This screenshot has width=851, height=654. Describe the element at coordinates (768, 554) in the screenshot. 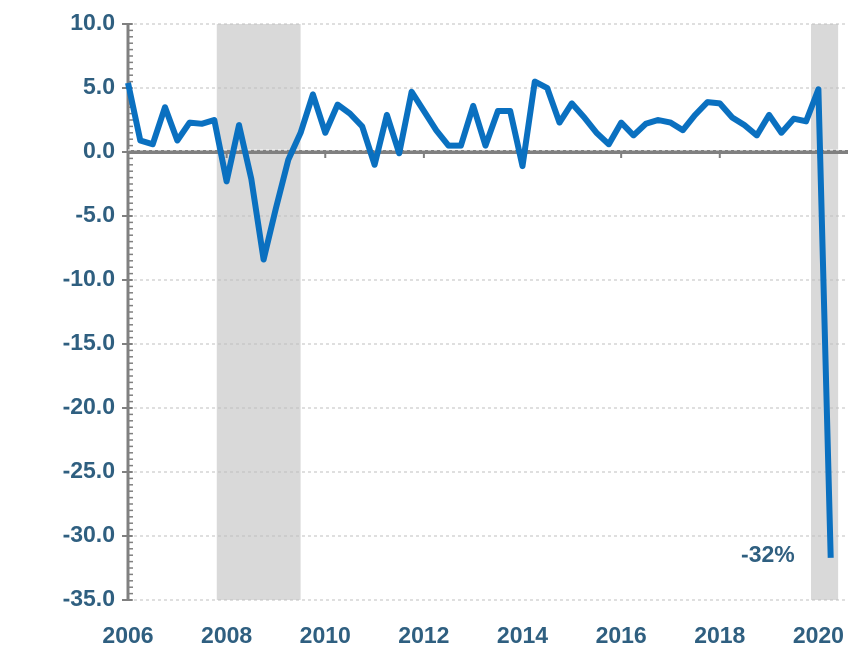

I see `annotation: -32%` at that location.